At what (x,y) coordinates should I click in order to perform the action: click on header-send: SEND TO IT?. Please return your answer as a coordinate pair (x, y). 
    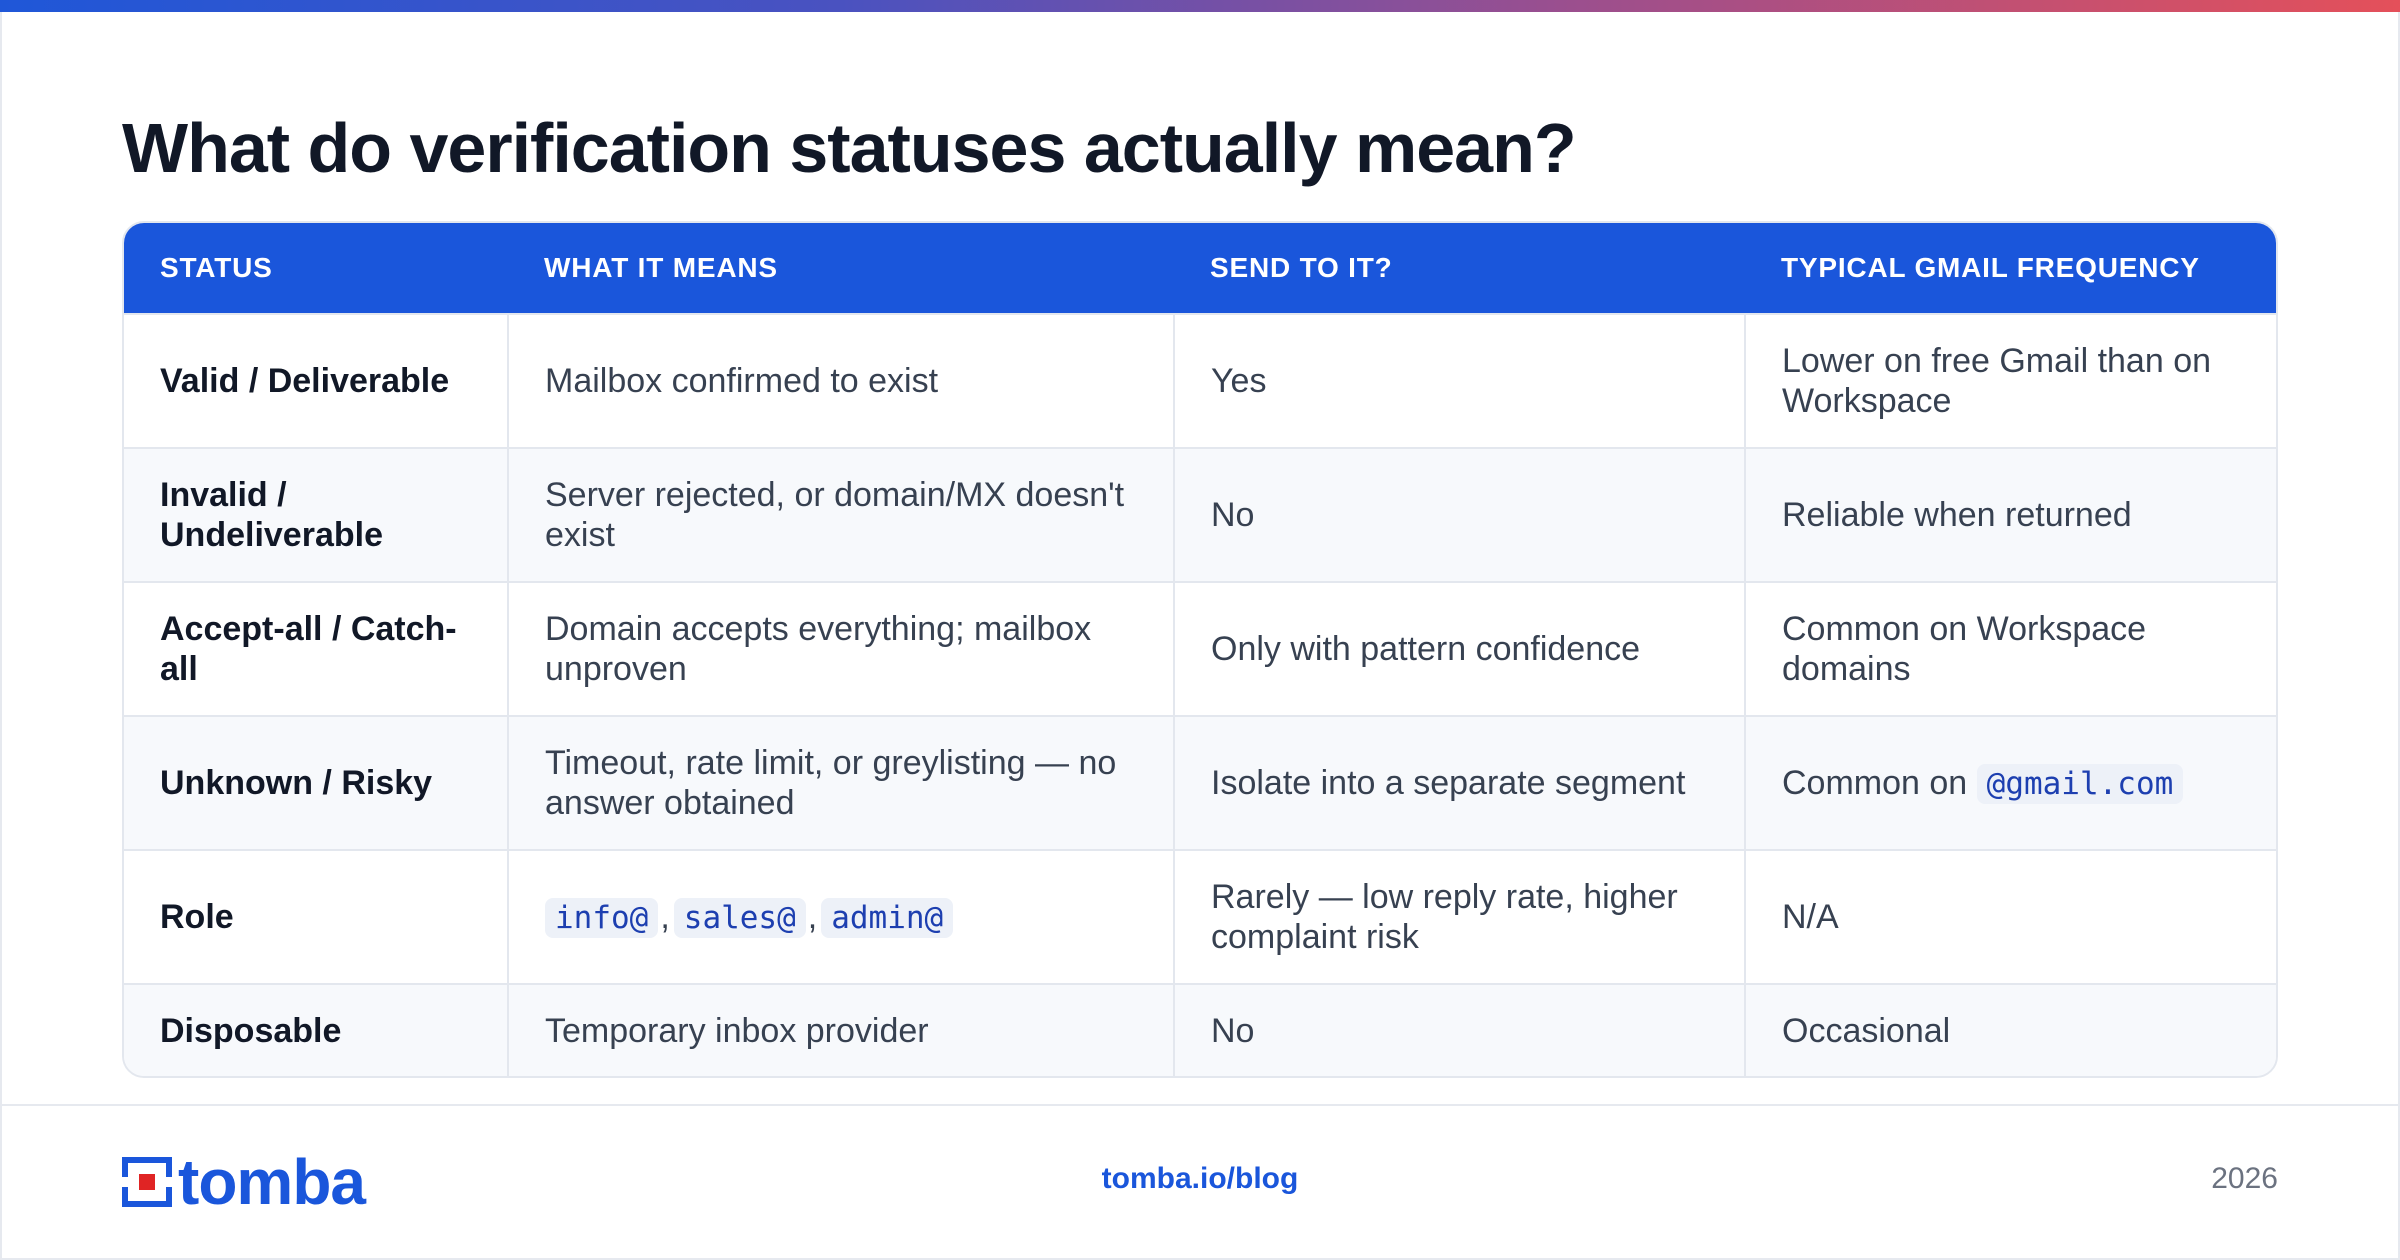
    Looking at the image, I should click on (1459, 268).